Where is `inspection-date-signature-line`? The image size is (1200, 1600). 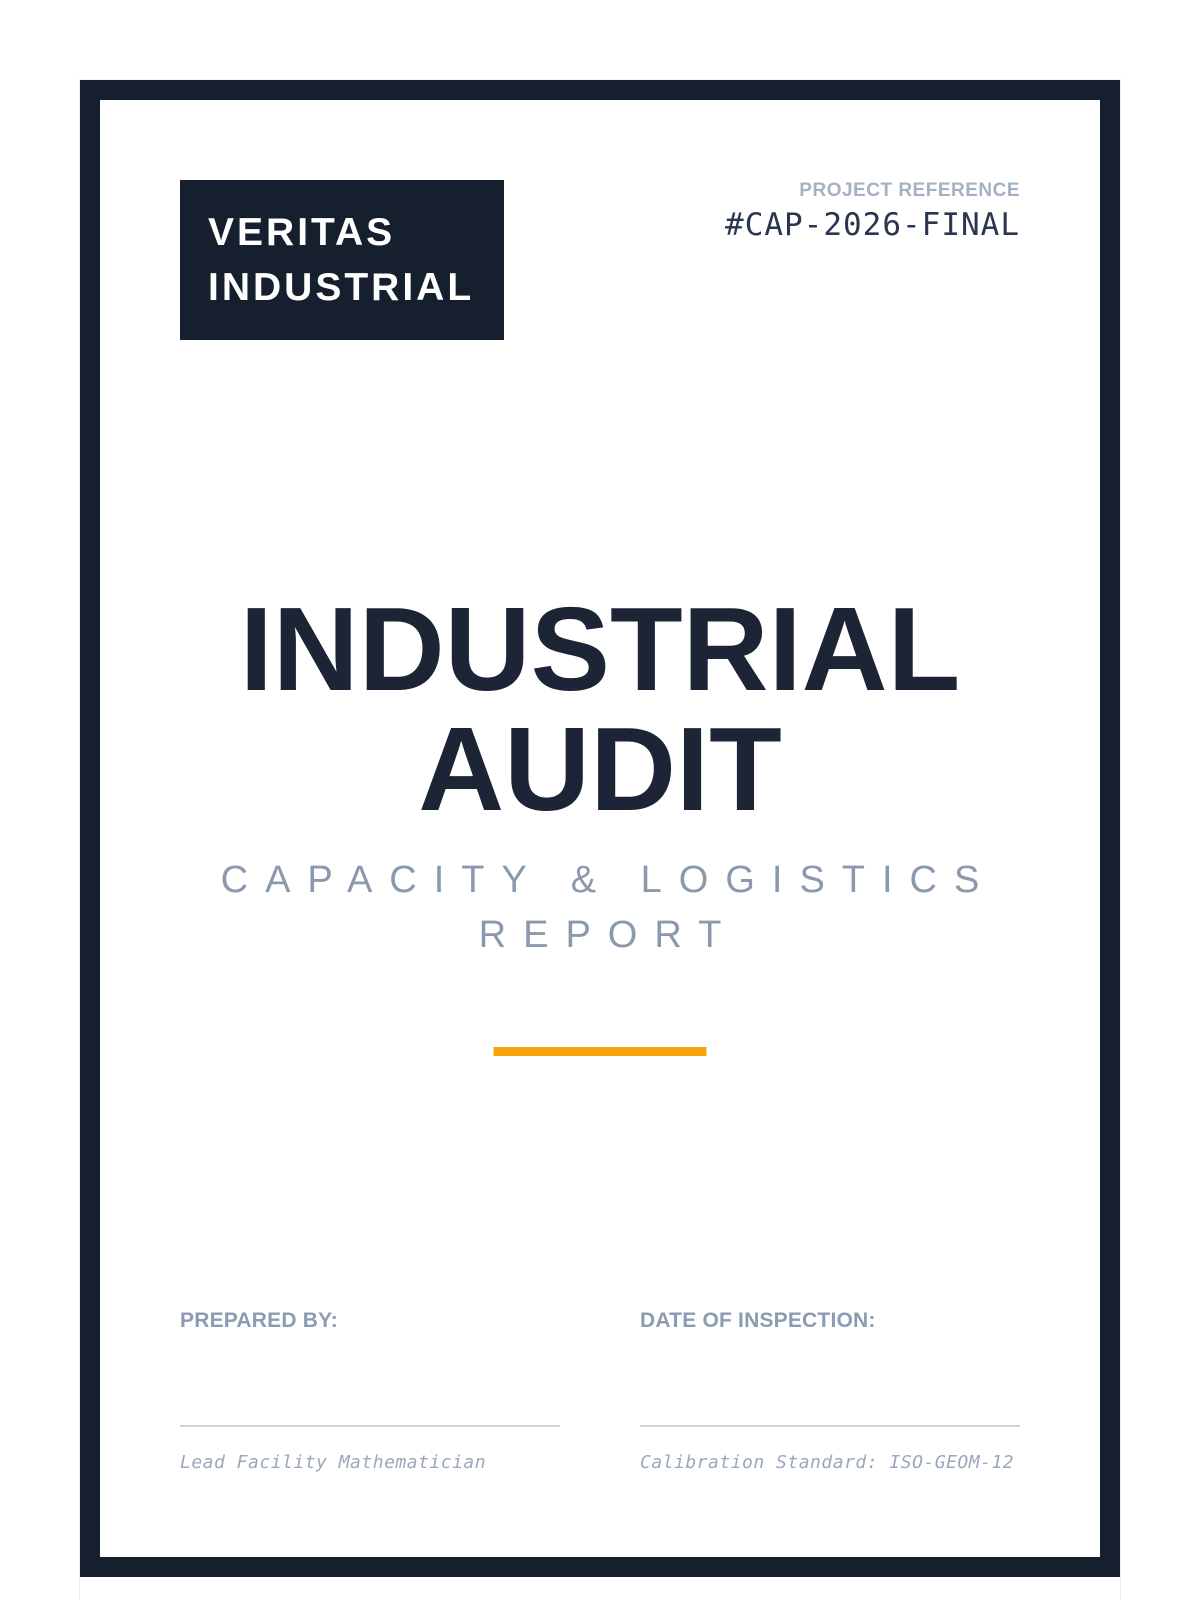 inspection-date-signature-line is located at coordinates (830, 1426).